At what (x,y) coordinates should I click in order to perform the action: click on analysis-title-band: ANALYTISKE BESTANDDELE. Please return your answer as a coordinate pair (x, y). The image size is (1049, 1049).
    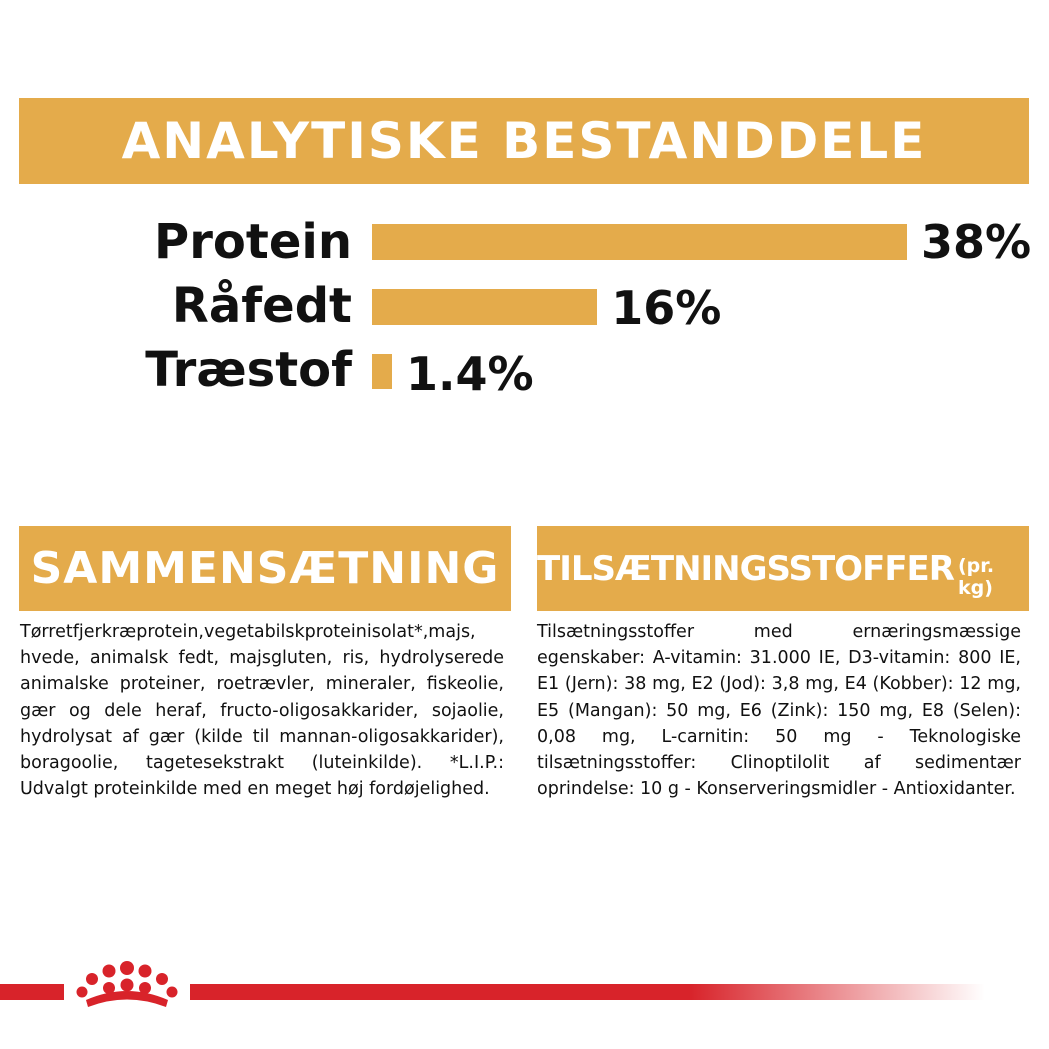
    Looking at the image, I should click on (524, 141).